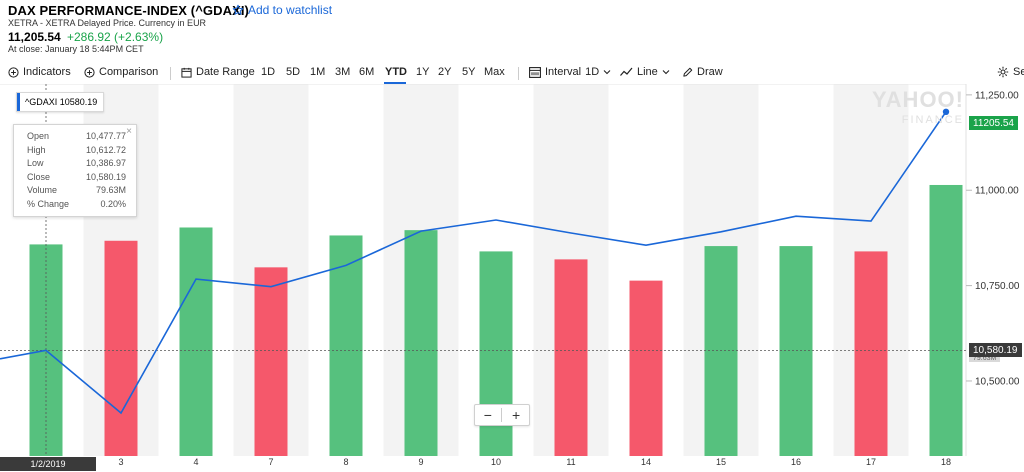 The width and height of the screenshot is (1024, 472). I want to click on zoom-out-button: −, so click(487, 415).